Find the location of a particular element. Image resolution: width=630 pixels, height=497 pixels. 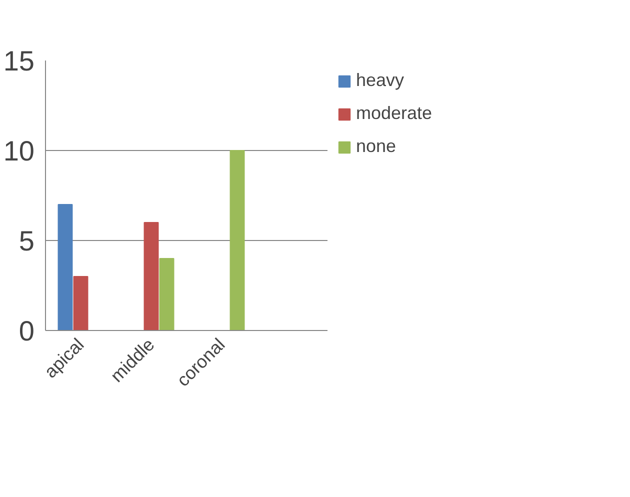

legend-label: heavy is located at coordinates (380, 80).